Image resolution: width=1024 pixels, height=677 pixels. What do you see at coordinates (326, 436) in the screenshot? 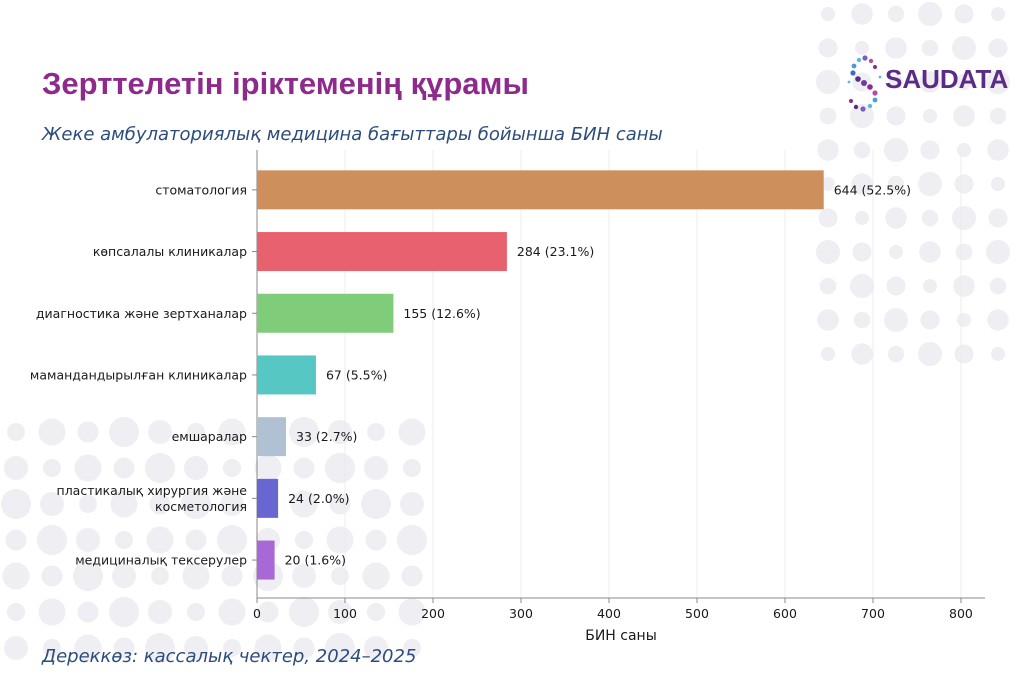
I see `bar-value-label: 33 (2.7%)` at bounding box center [326, 436].